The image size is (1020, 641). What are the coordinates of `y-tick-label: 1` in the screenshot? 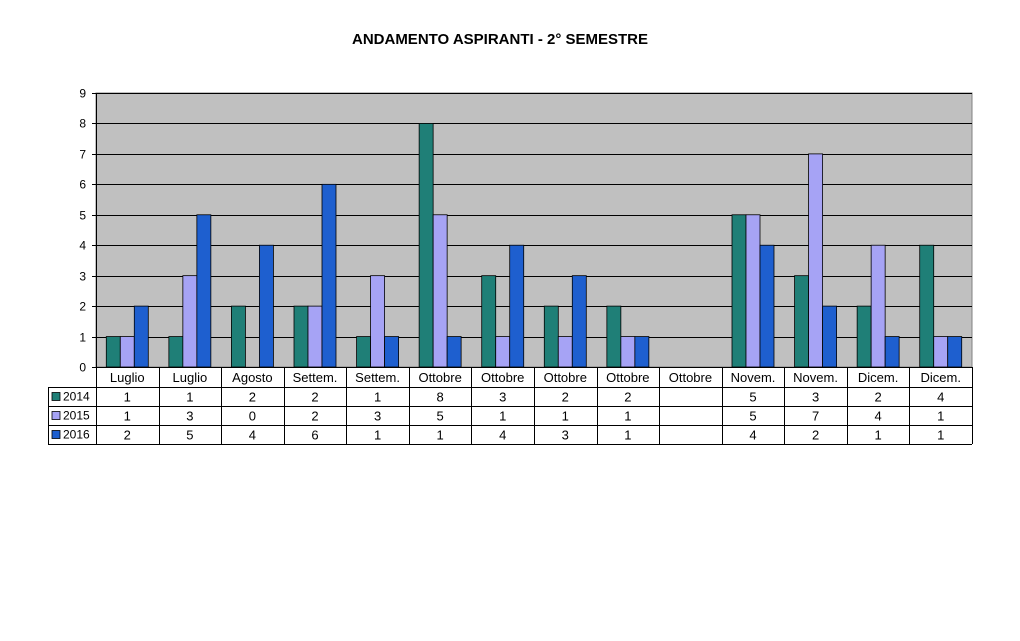 It's located at (82, 338).